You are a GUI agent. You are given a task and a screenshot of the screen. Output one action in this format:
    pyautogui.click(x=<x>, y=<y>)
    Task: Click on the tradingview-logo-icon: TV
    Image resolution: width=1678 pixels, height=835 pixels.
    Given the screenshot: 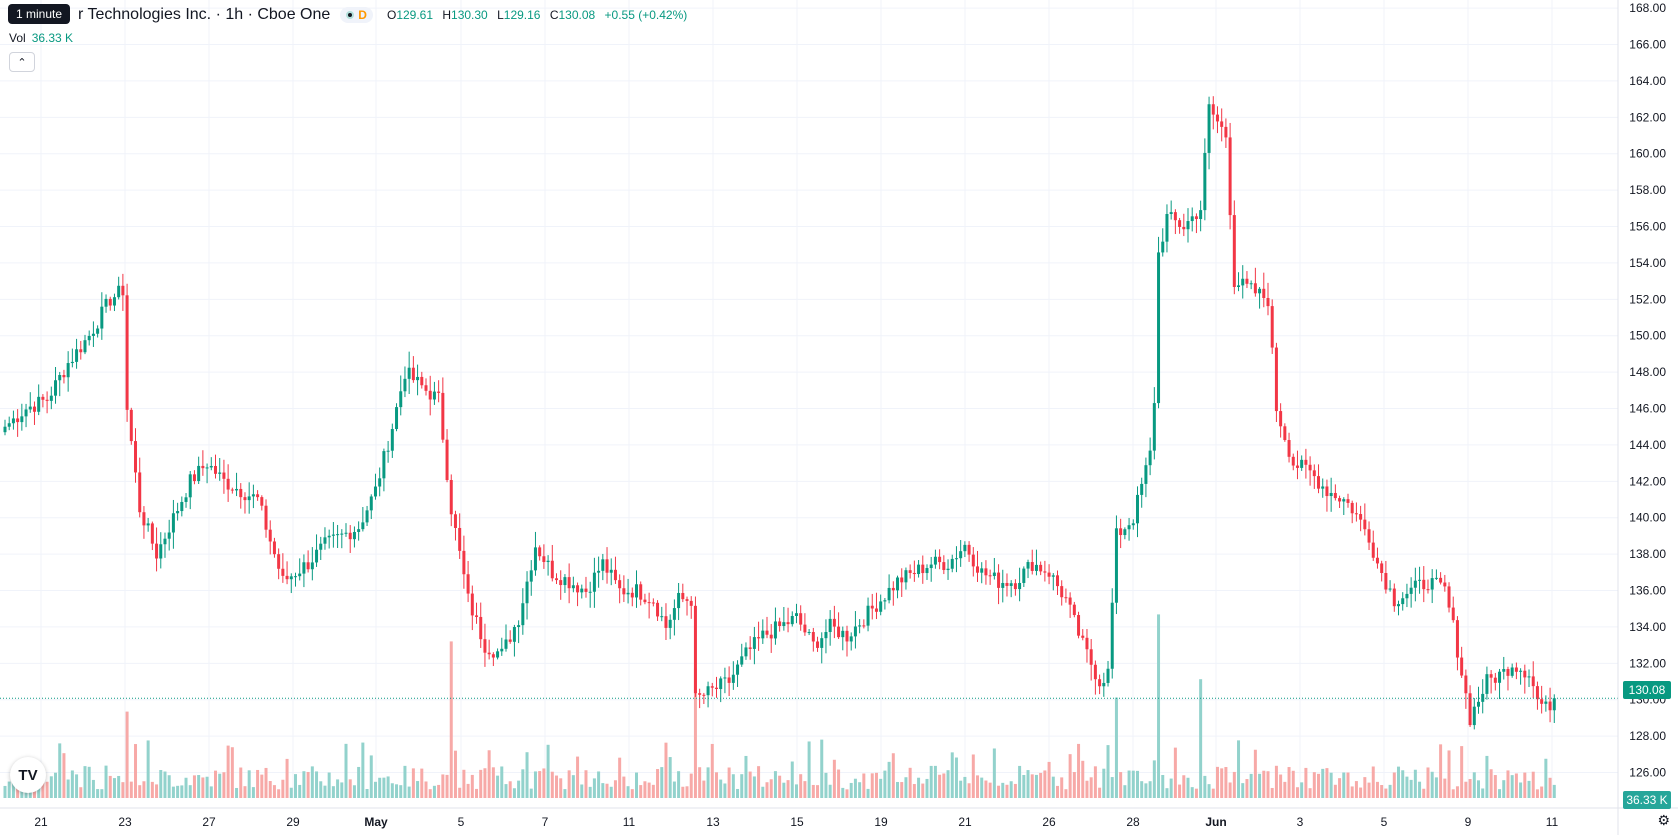 What is the action you would take?
    pyautogui.click(x=28, y=775)
    